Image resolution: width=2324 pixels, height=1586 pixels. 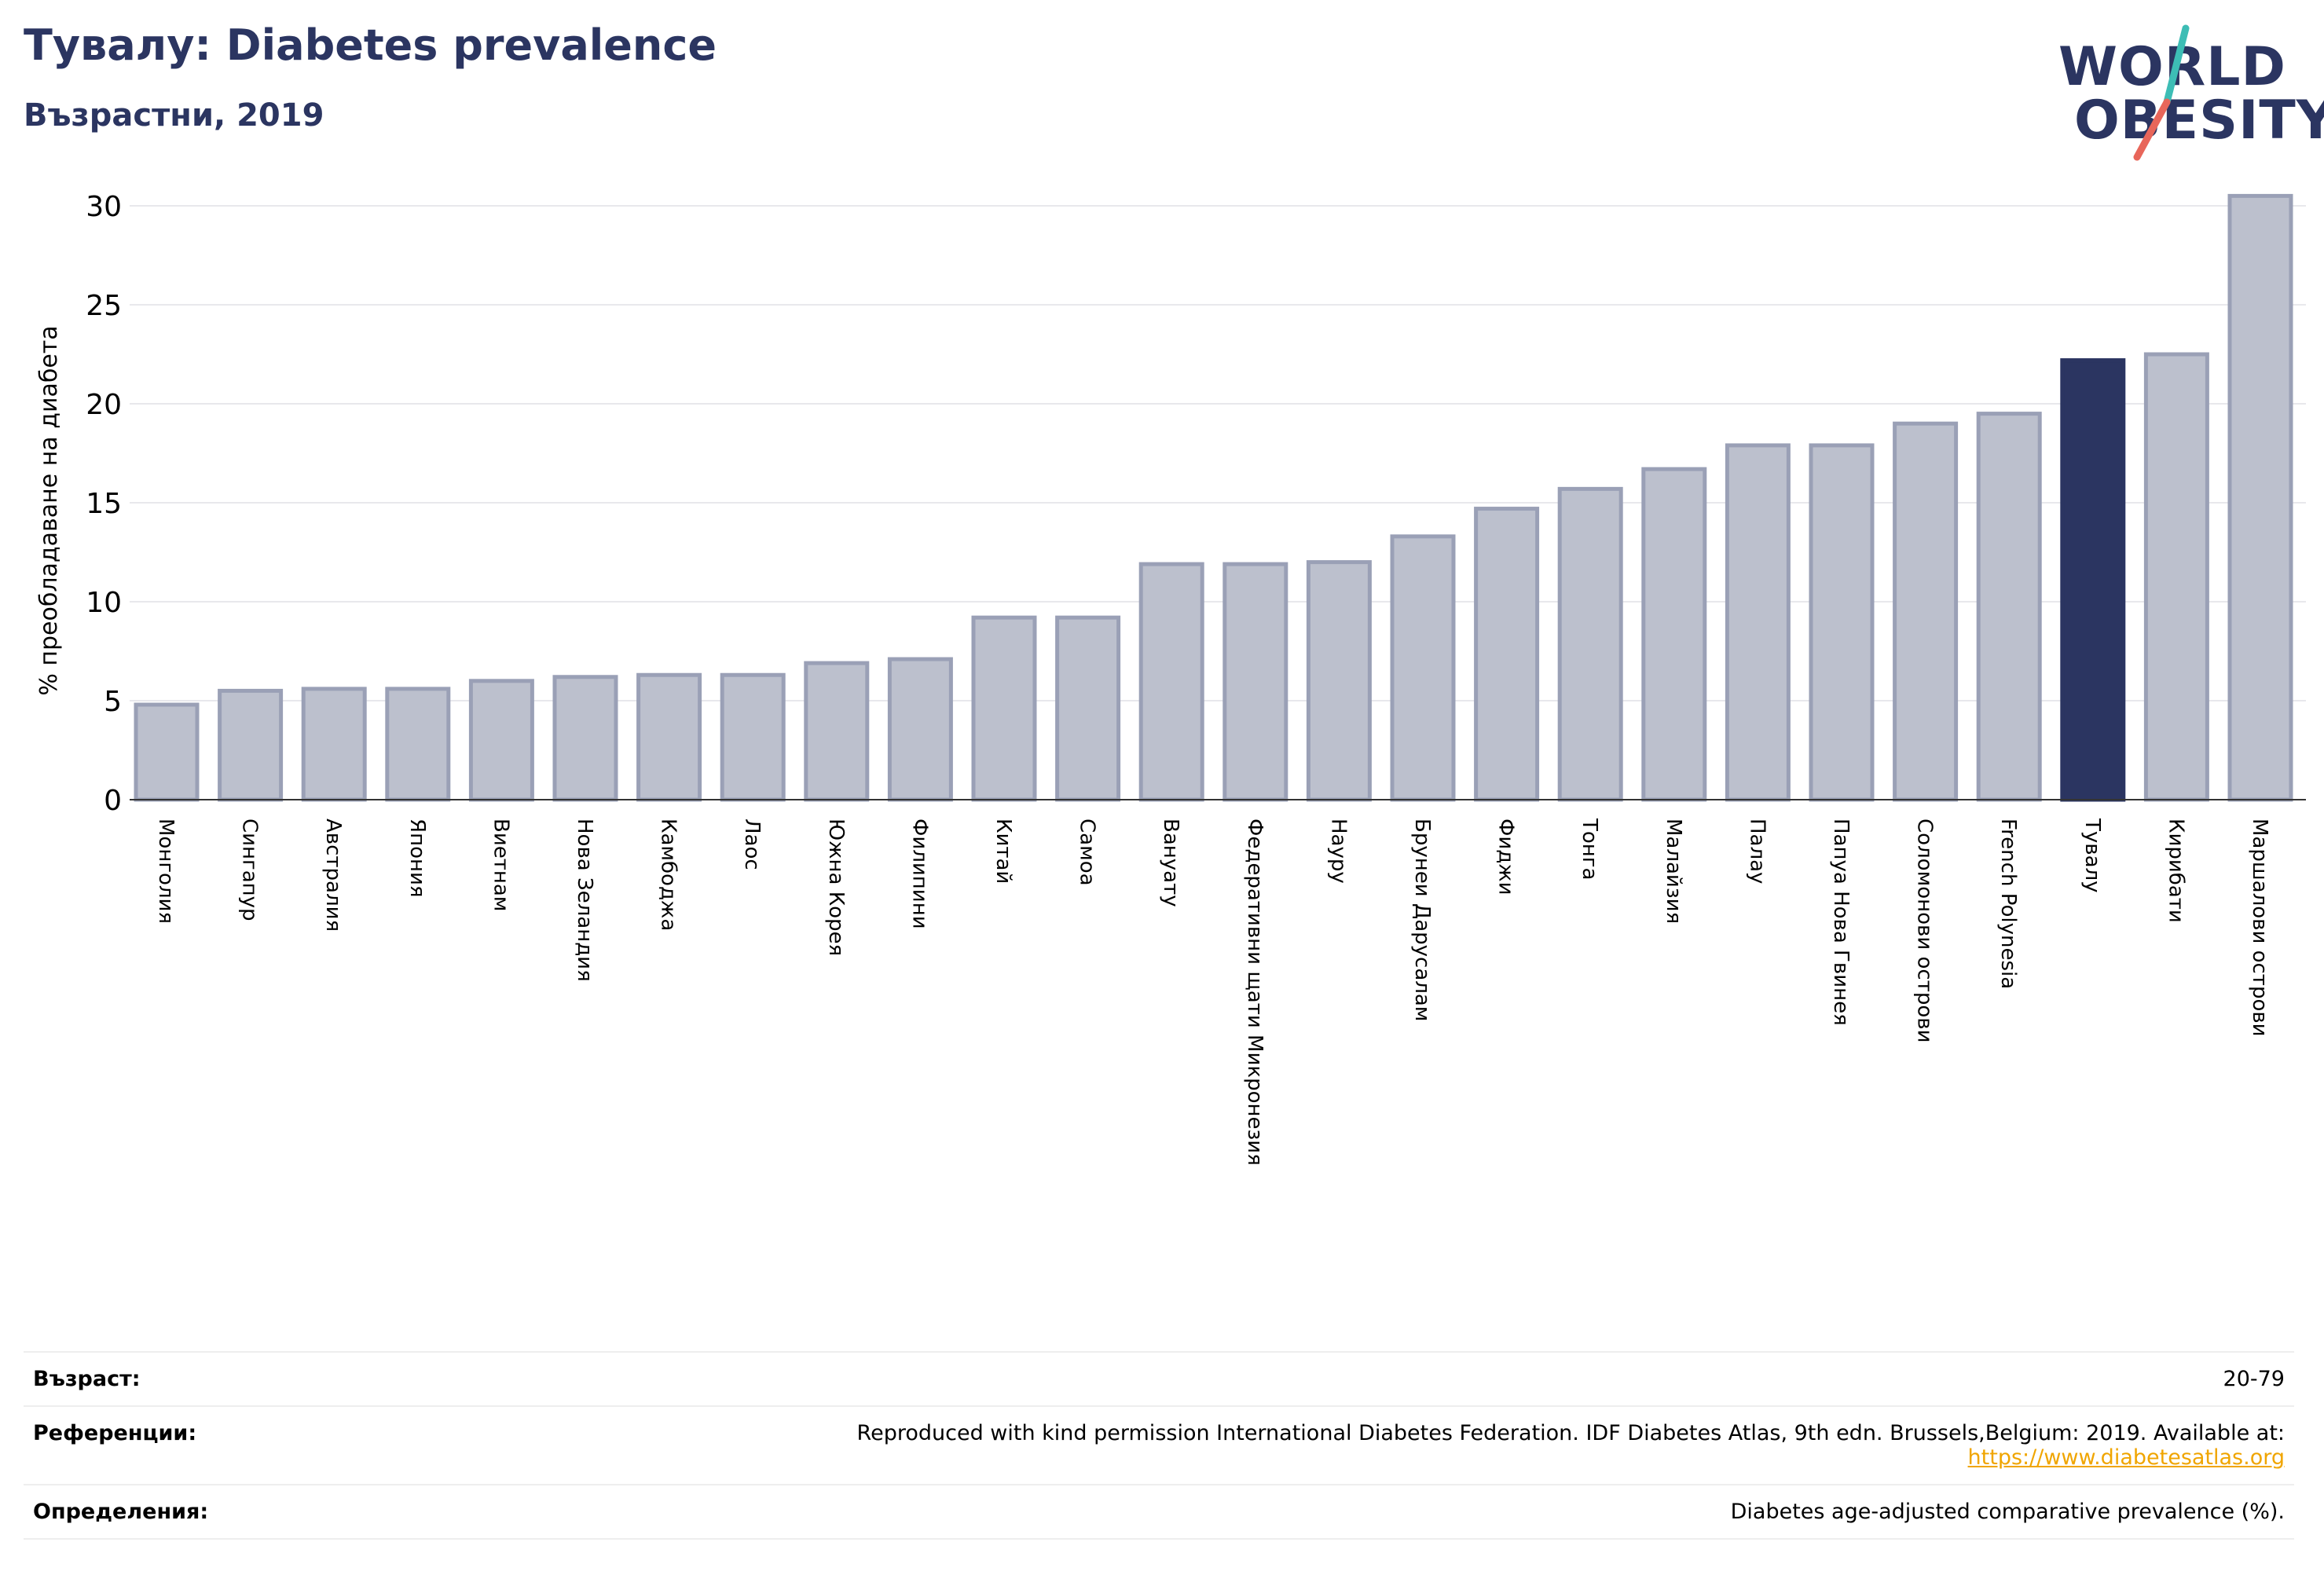 What do you see at coordinates (919, 874) in the screenshot?
I see `x-tick-label: Филипини` at bounding box center [919, 874].